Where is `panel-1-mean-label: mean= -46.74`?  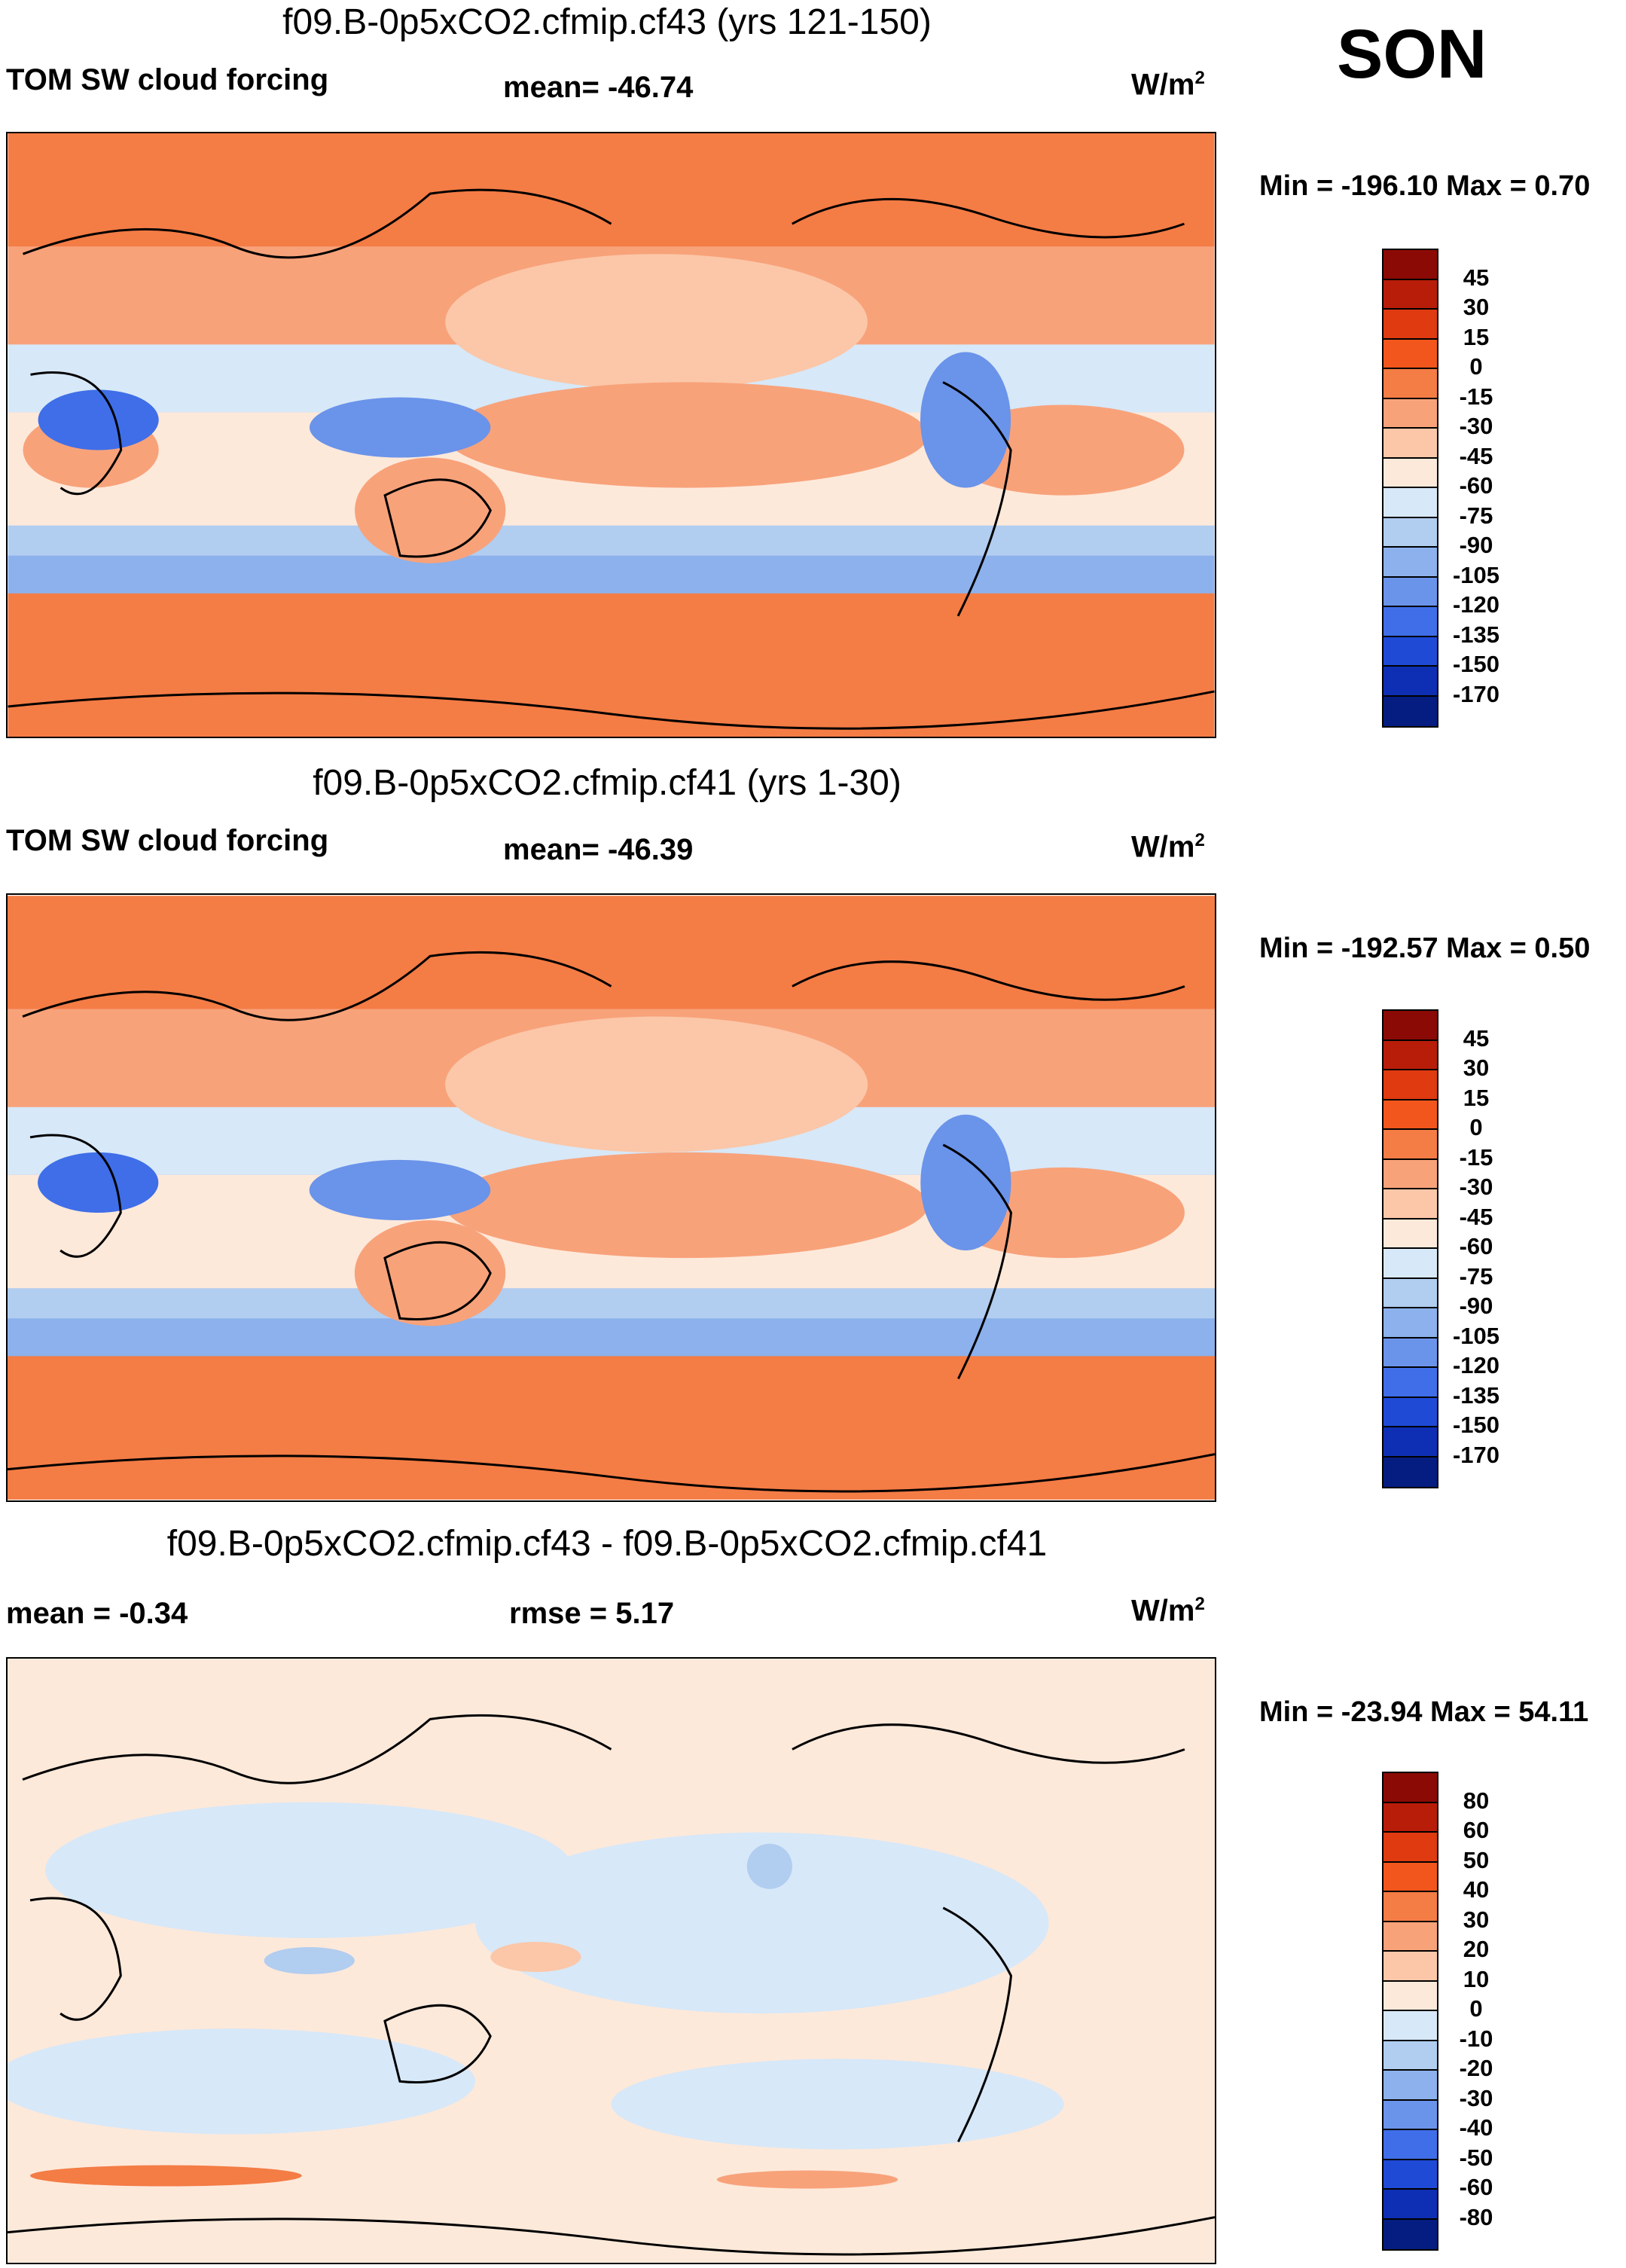 panel-1-mean-label: mean= -46.74 is located at coordinates (598, 88).